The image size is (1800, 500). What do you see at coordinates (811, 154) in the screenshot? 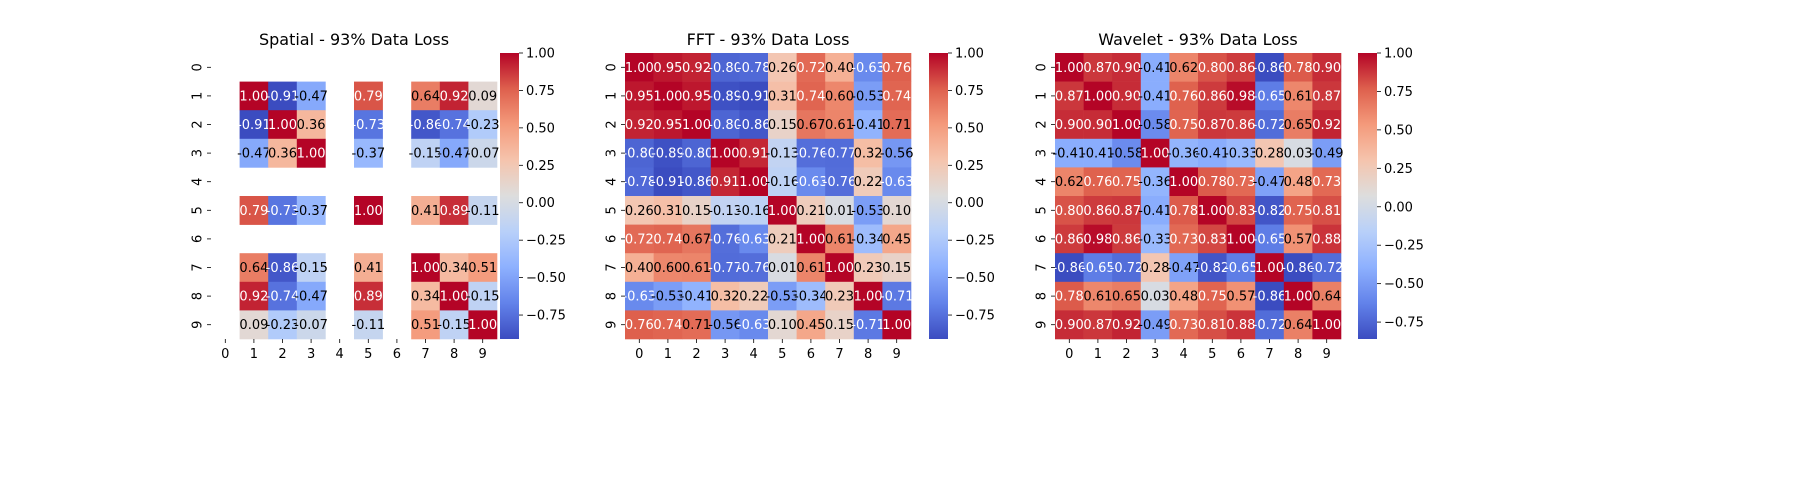
I see `cell-value-label: -0.76` at bounding box center [811, 154].